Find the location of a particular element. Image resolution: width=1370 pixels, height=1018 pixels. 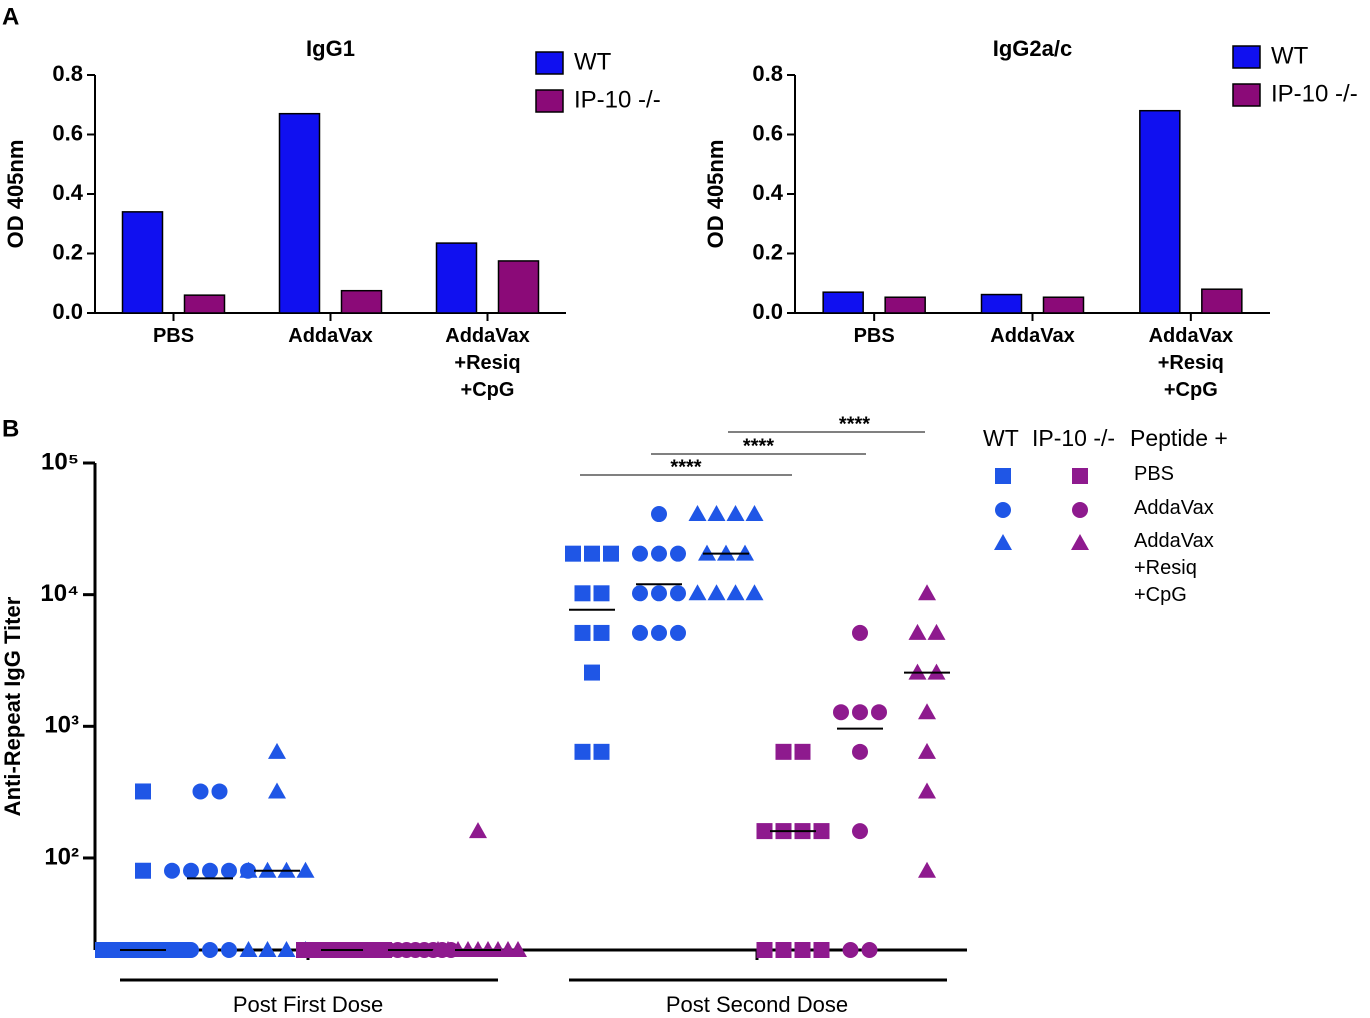

legend-label: PBS is located at coordinates (1154, 474).